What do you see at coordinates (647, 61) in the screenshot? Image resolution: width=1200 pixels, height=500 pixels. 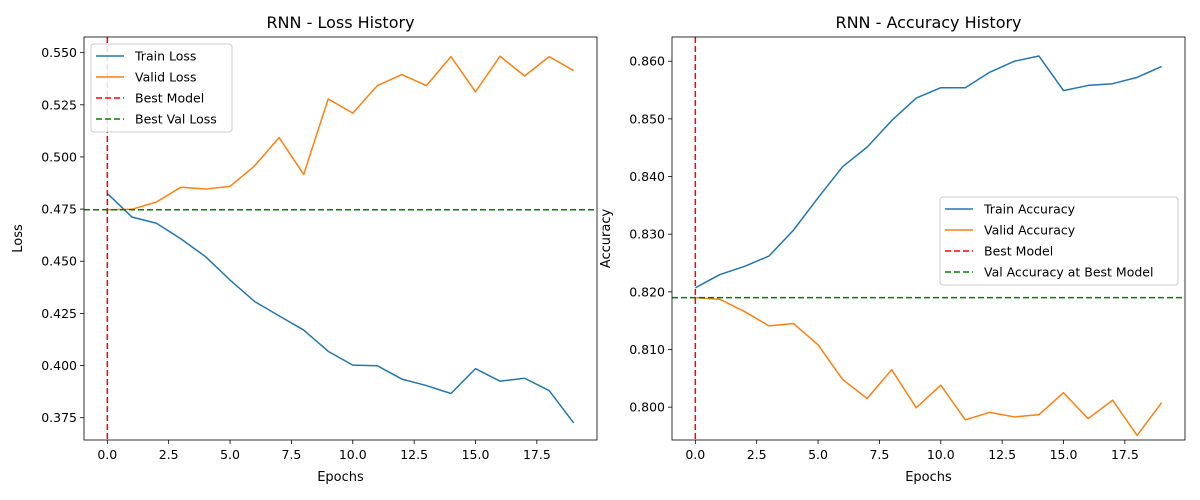 I see `y-tick-label: 0.860` at bounding box center [647, 61].